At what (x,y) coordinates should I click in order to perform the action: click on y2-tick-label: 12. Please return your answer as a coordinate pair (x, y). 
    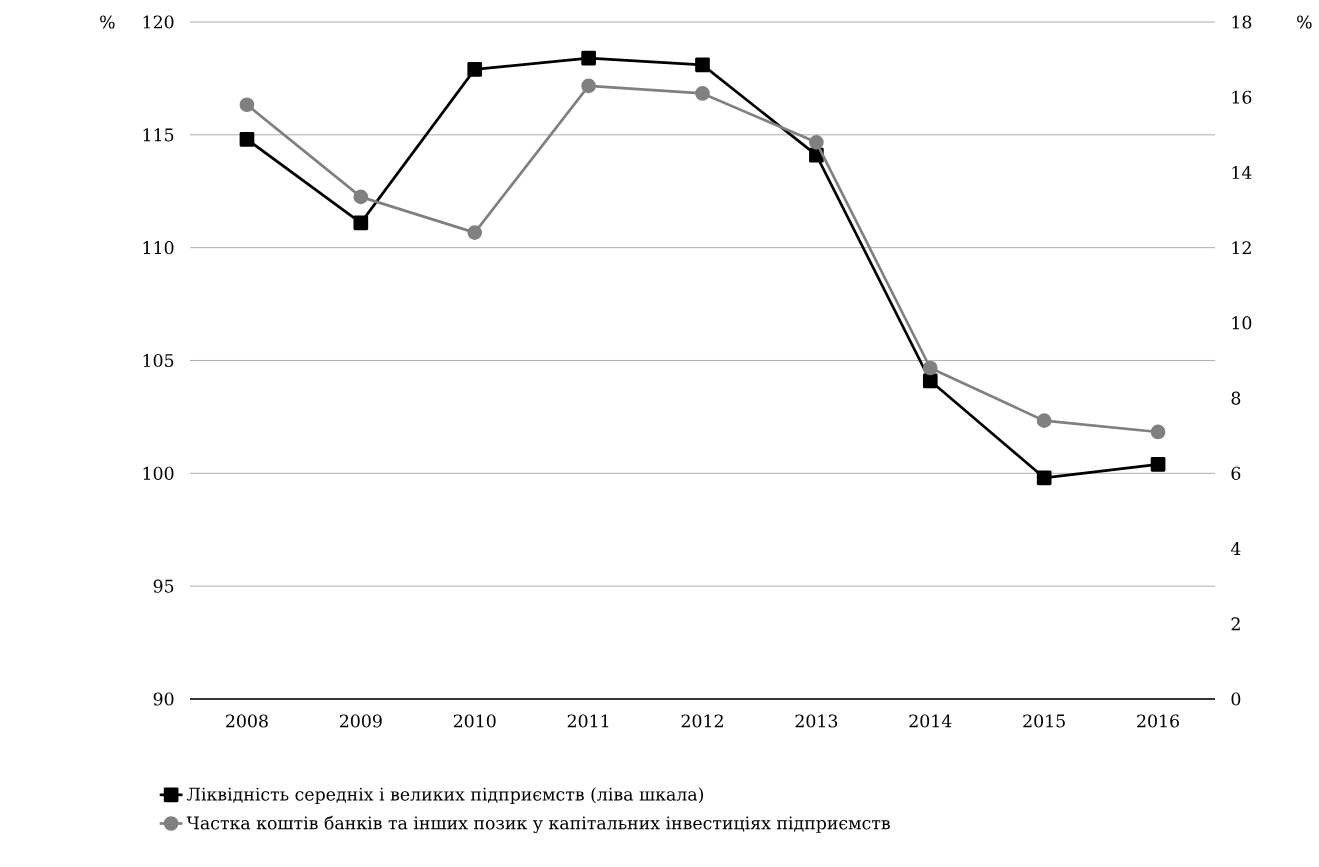
    Looking at the image, I should click on (1241, 248).